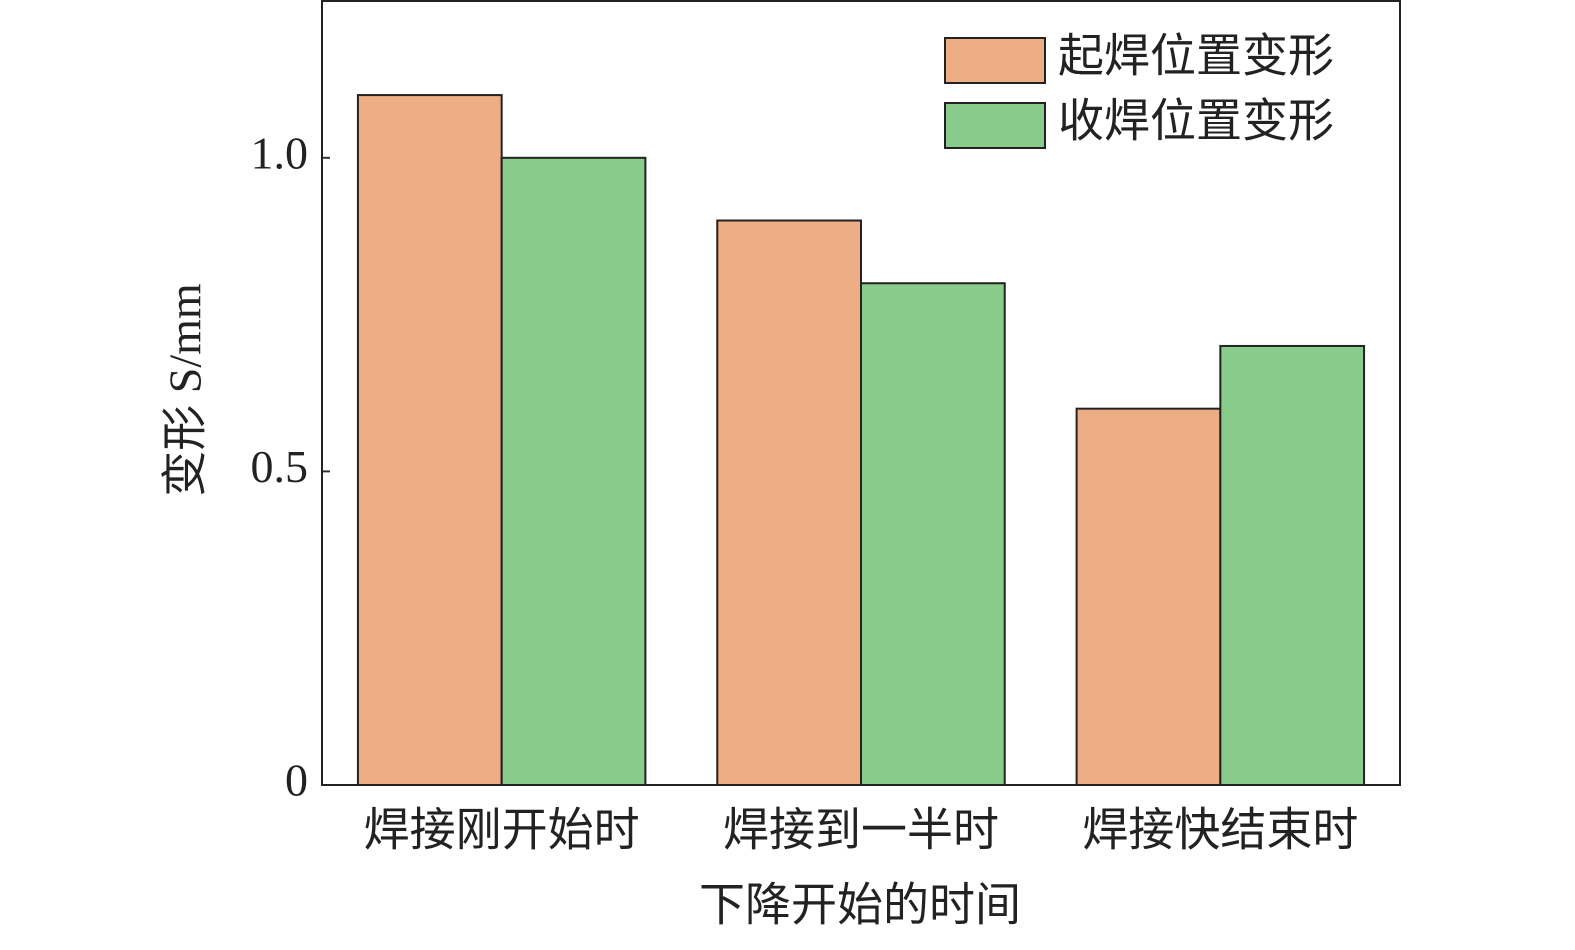 This screenshot has width=1575, height=950. I want to click on y-tick-label: 1.0, so click(280, 152).